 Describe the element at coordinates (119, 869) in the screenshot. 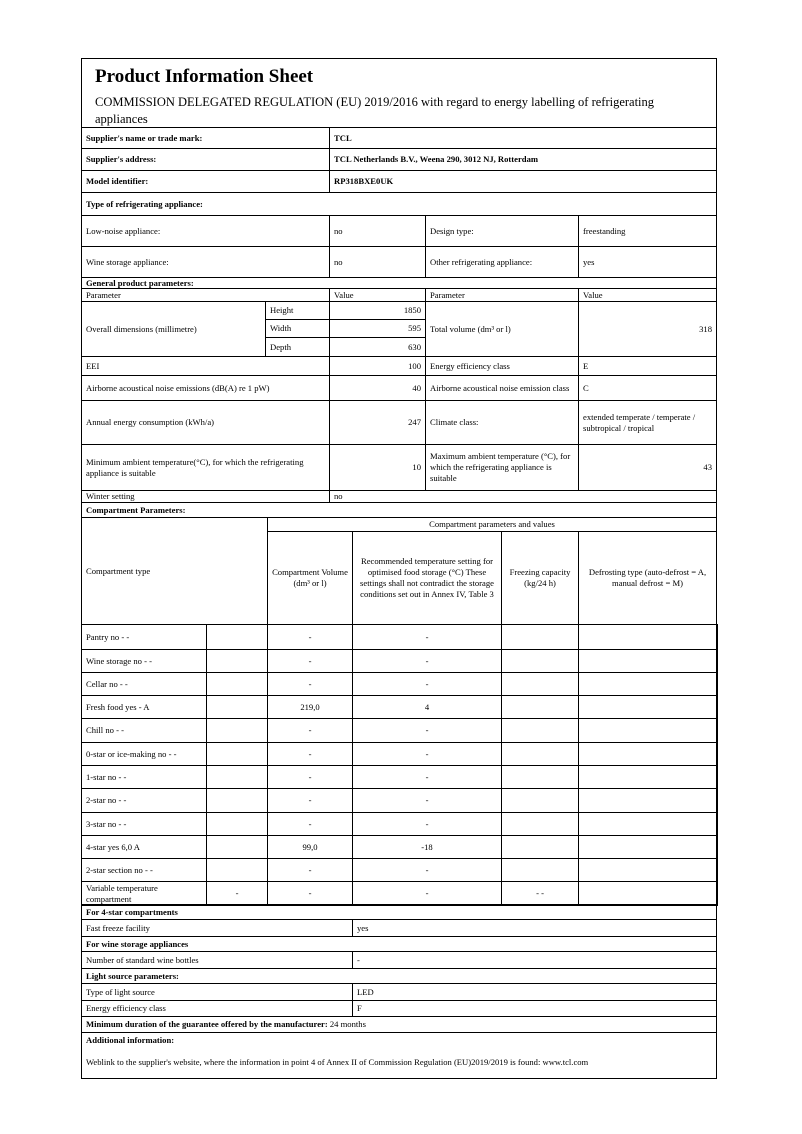

I see `compartment-type-text: 2-star section no - -` at that location.